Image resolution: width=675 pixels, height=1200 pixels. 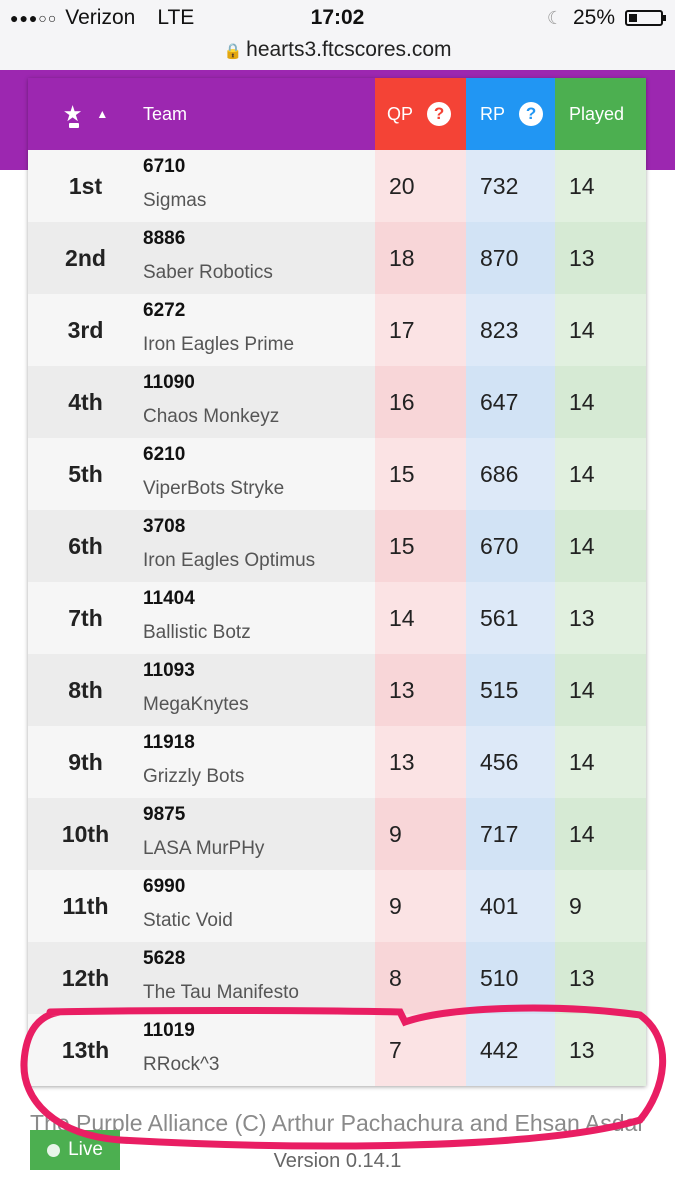 I want to click on rank-cell: 1st, so click(x=85, y=186).